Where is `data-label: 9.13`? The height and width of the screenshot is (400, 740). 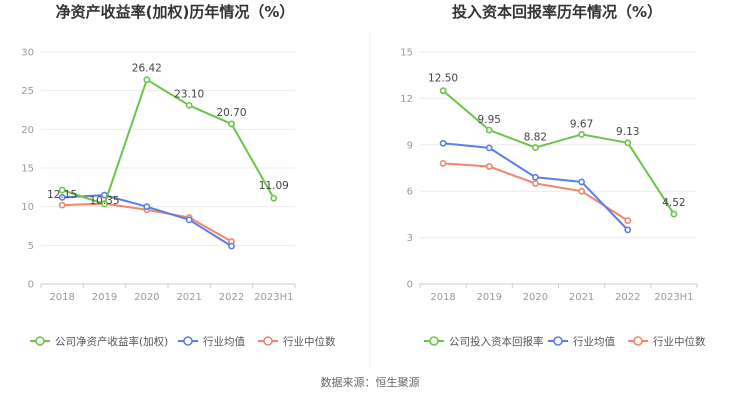 data-label: 9.13 is located at coordinates (627, 132).